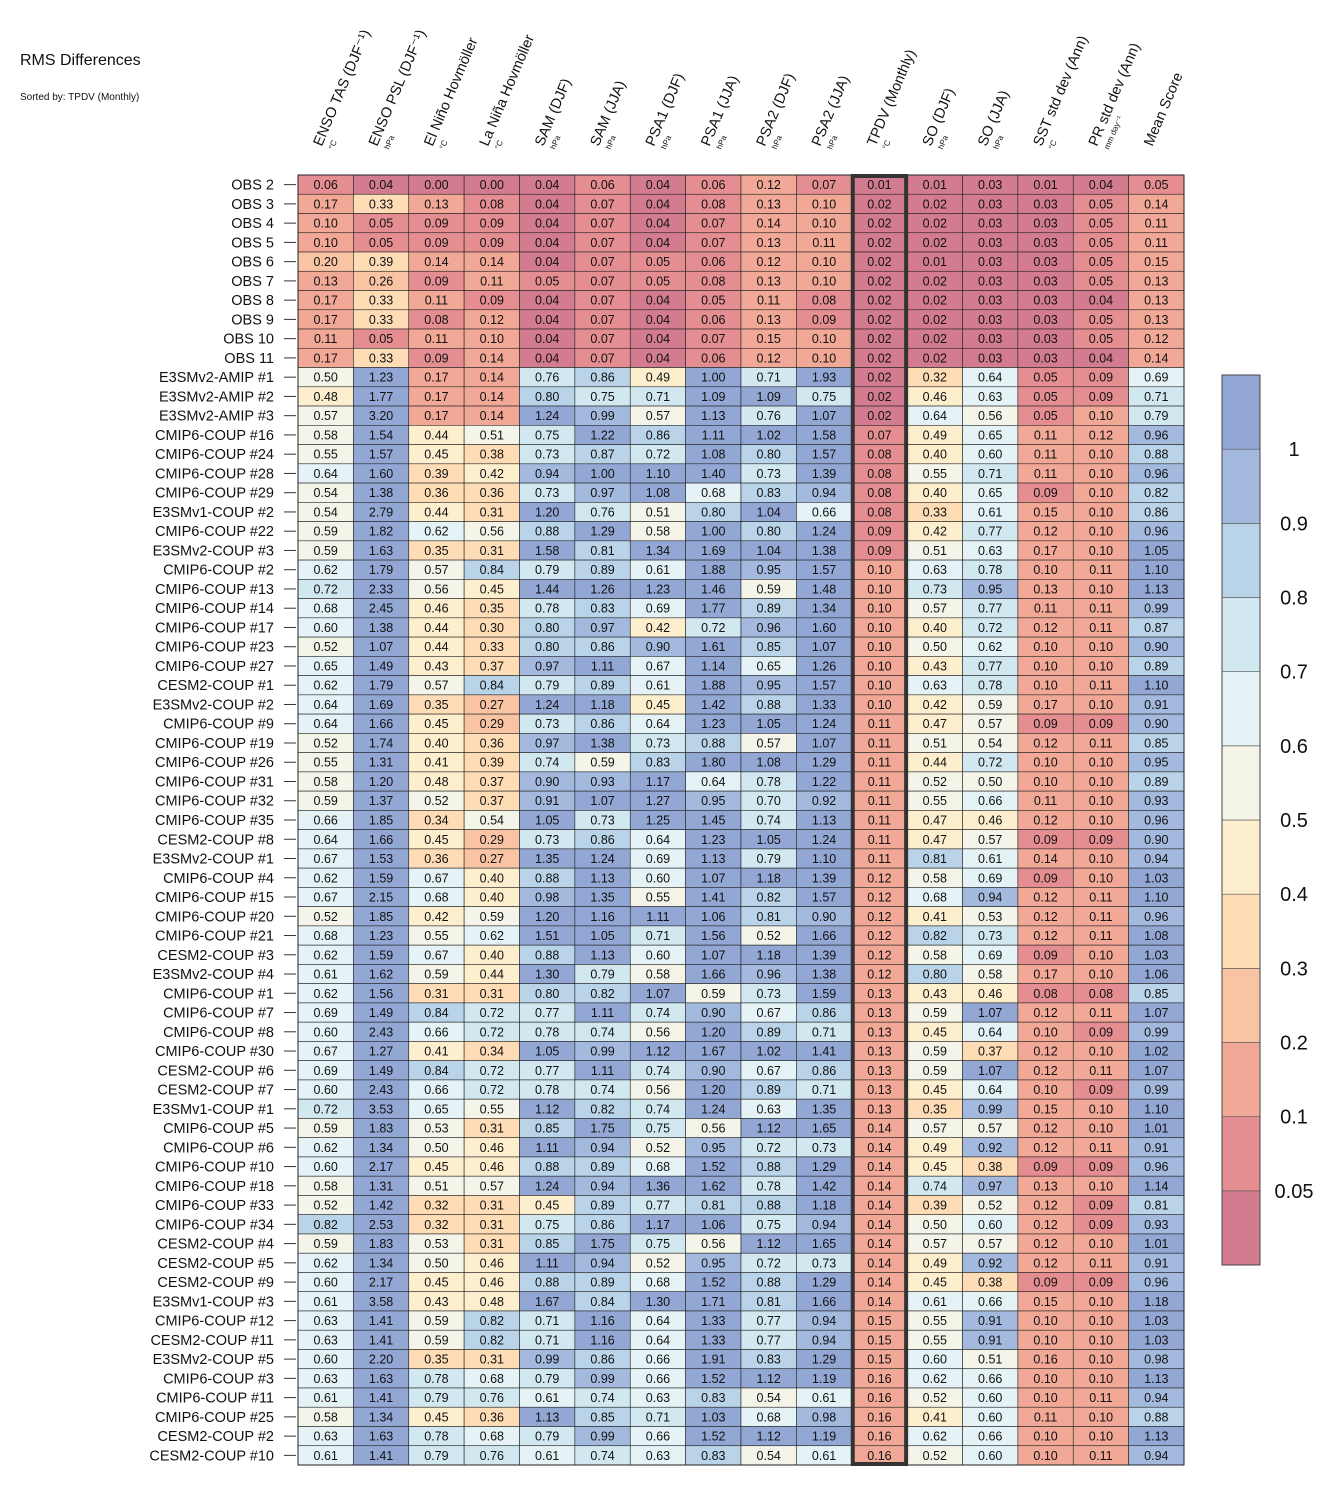  What do you see at coordinates (879, 339) in the screenshot?
I see `cell-value: 0.02` at bounding box center [879, 339].